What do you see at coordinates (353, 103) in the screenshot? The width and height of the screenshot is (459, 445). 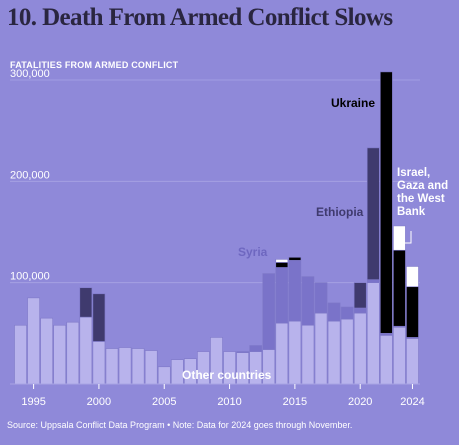 I see `annotation-ukraine: Ukraine` at bounding box center [353, 103].